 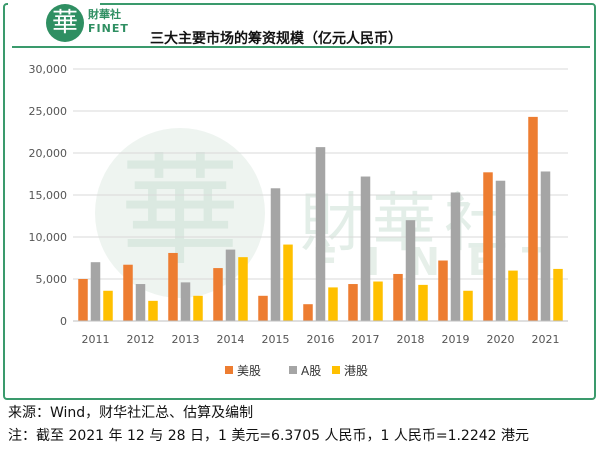 What do you see at coordinates (63, 321) in the screenshot?
I see `y-tick-label: 0` at bounding box center [63, 321].